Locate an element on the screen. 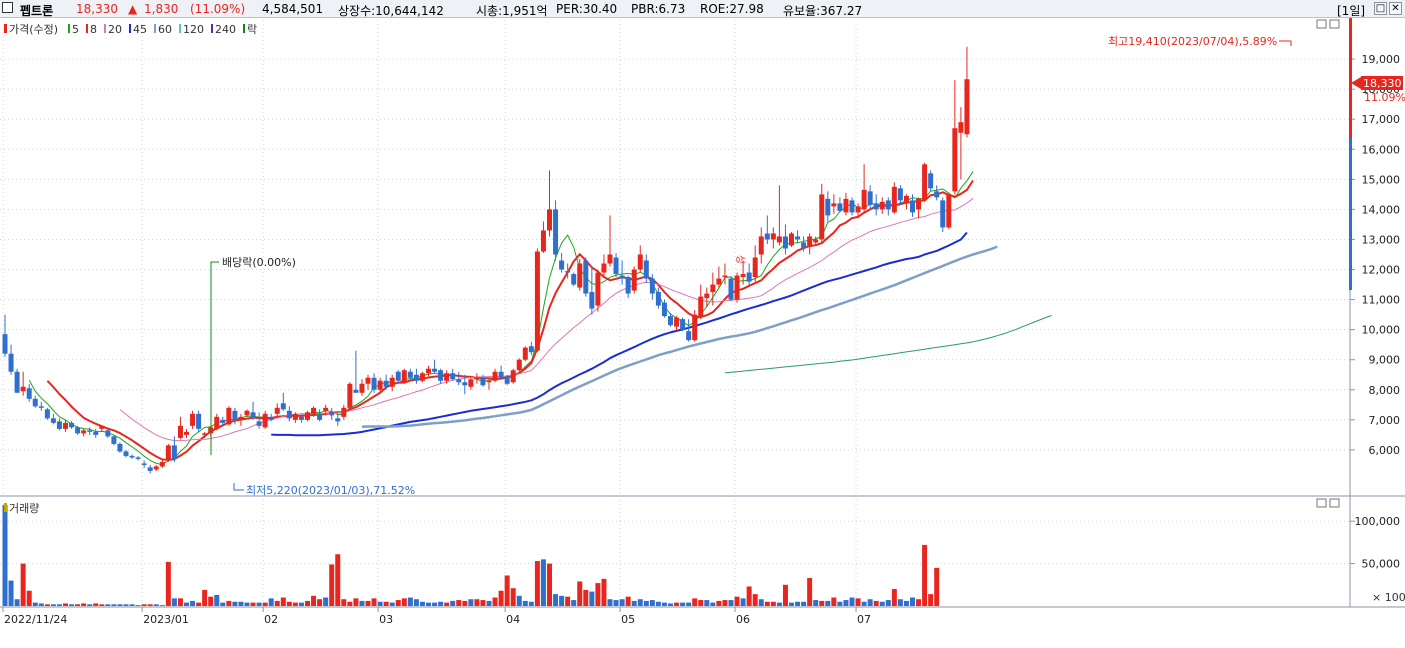 This screenshot has height=648, width=1405. price-tick-label: 15,000 is located at coordinates (1381, 179).